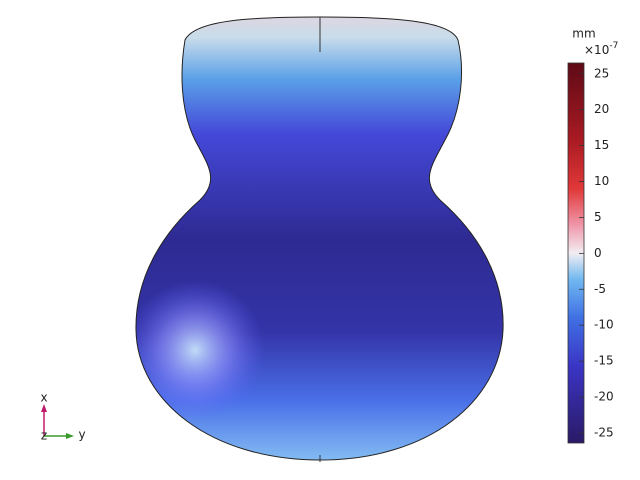 The height and width of the screenshot is (480, 640). What do you see at coordinates (601, 109) in the screenshot?
I see `tick-label: 20` at bounding box center [601, 109].